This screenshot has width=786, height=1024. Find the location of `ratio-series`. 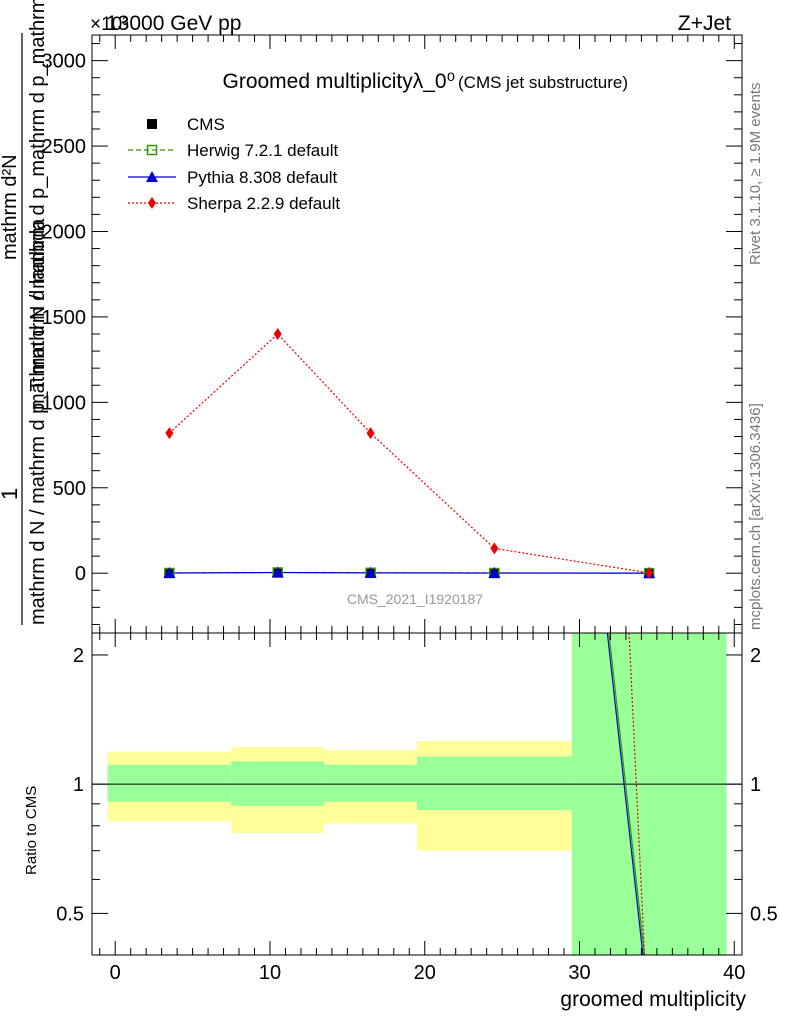

ratio-series is located at coordinates (626, 794).